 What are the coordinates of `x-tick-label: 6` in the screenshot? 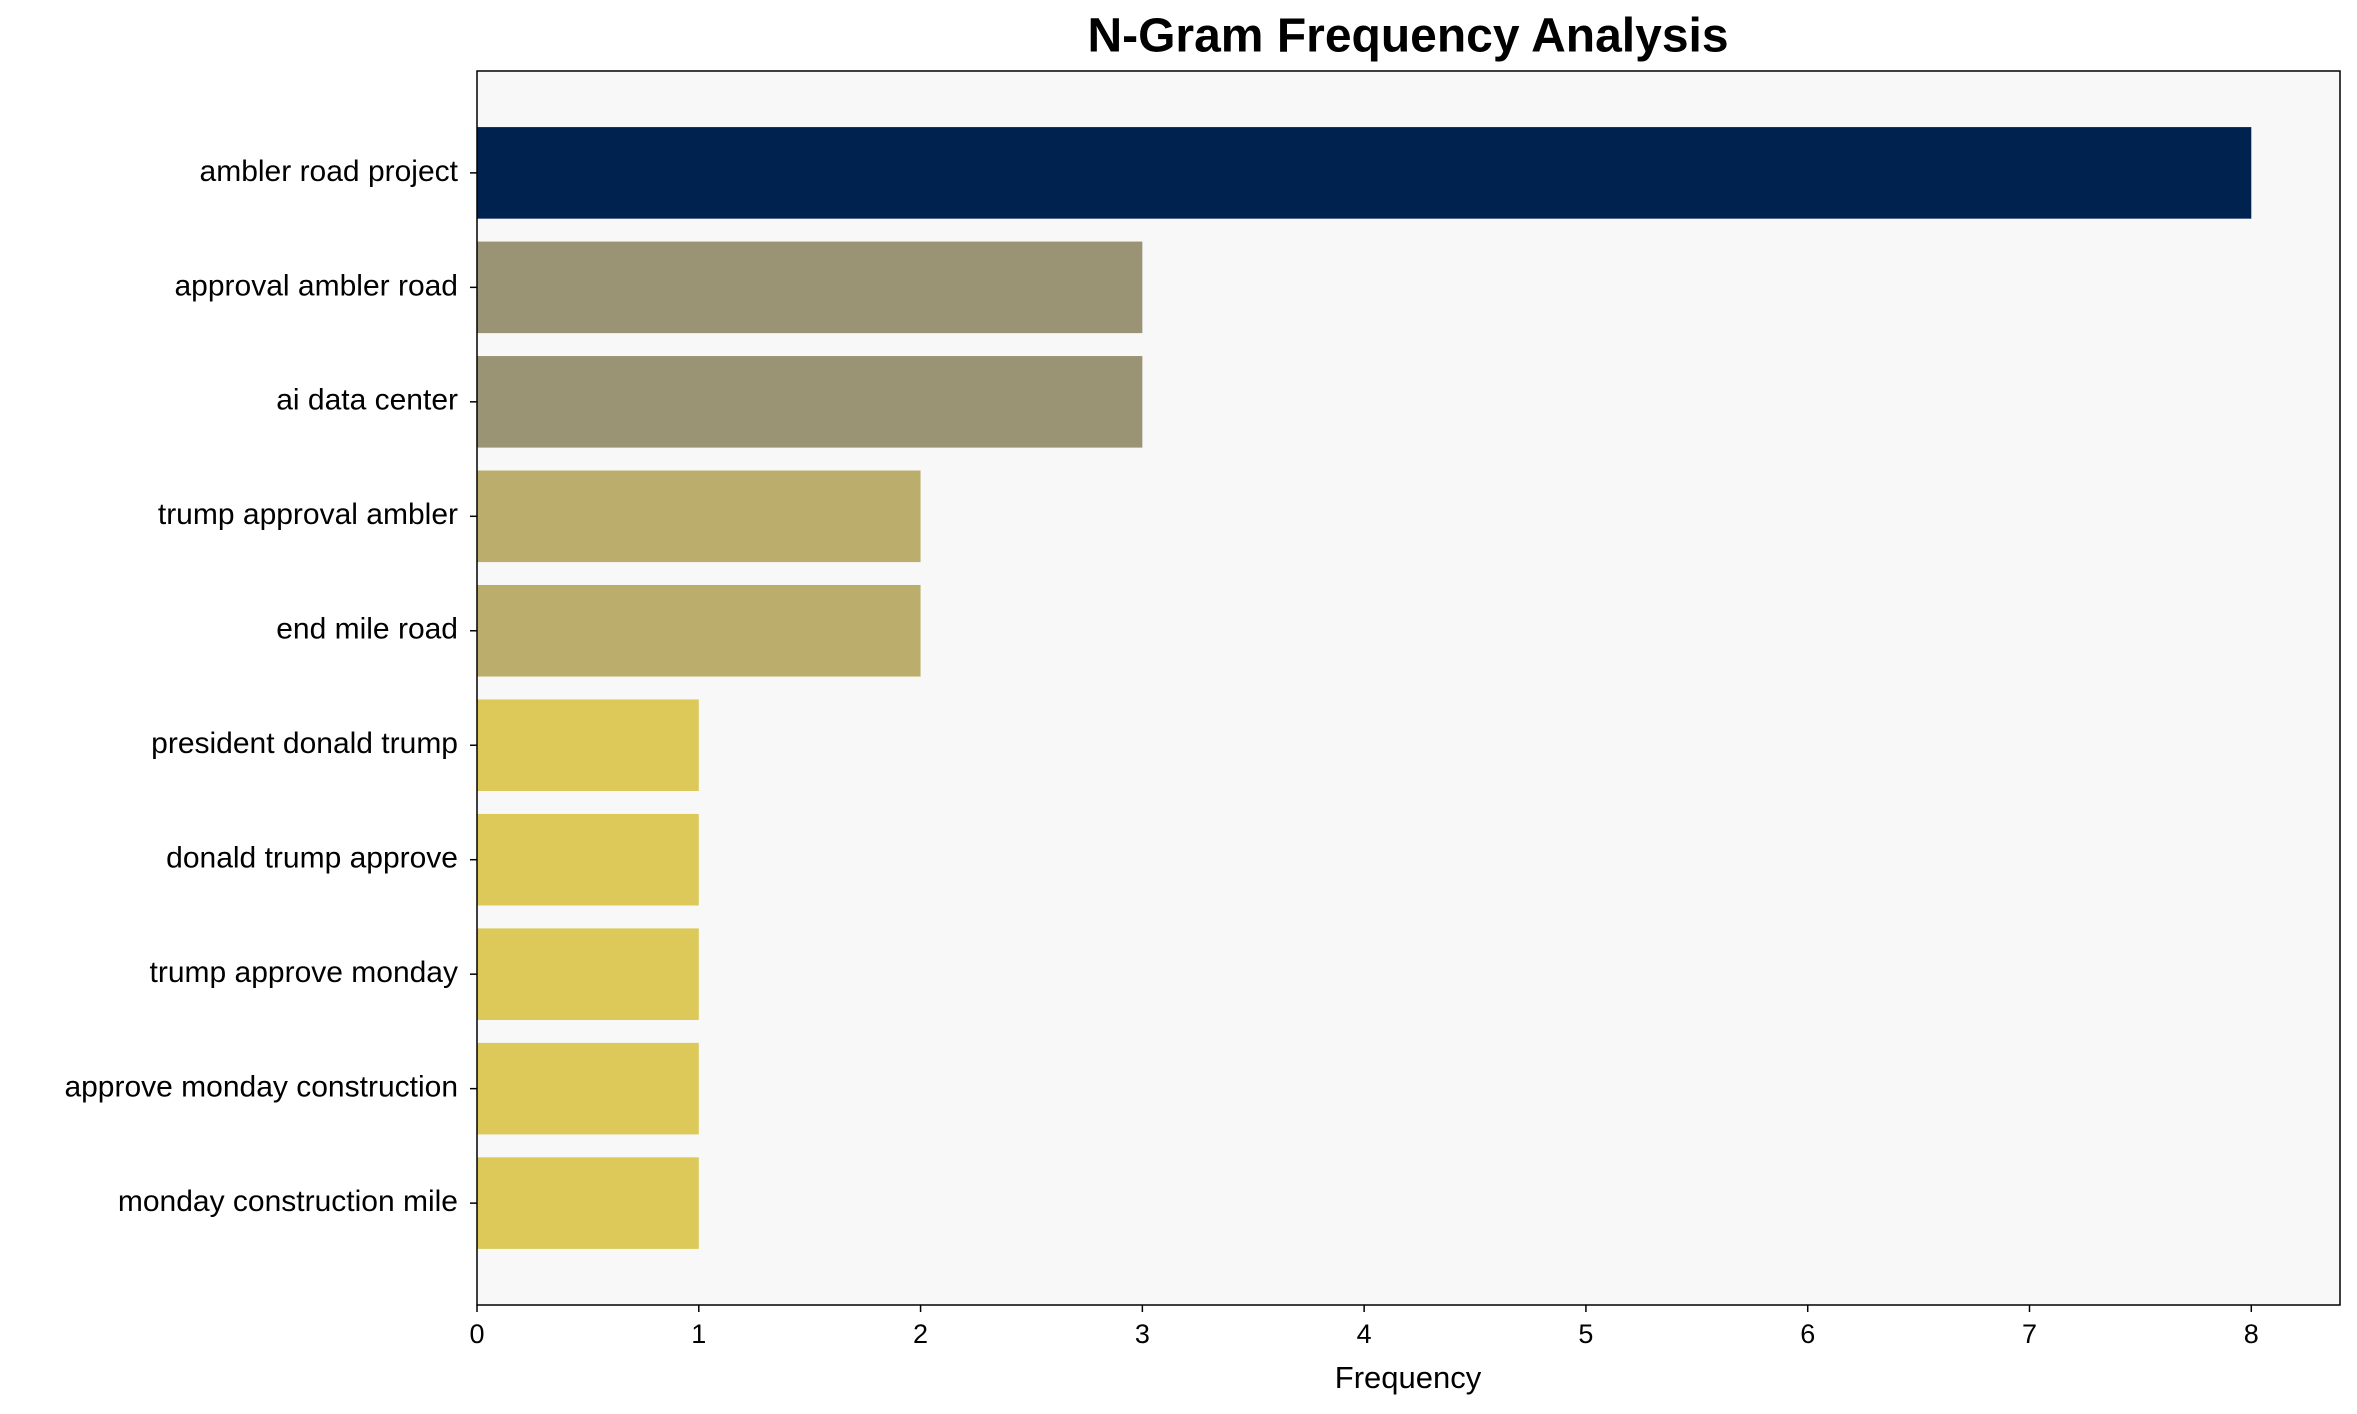 It's located at (1807, 1334).